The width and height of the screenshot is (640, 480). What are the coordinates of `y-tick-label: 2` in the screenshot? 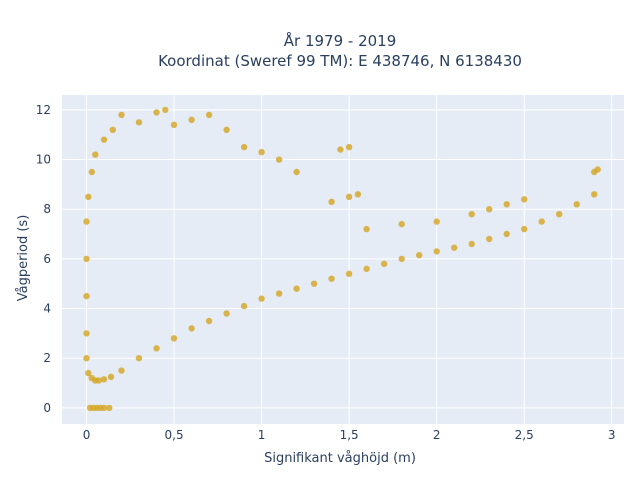 It's located at (47, 358).